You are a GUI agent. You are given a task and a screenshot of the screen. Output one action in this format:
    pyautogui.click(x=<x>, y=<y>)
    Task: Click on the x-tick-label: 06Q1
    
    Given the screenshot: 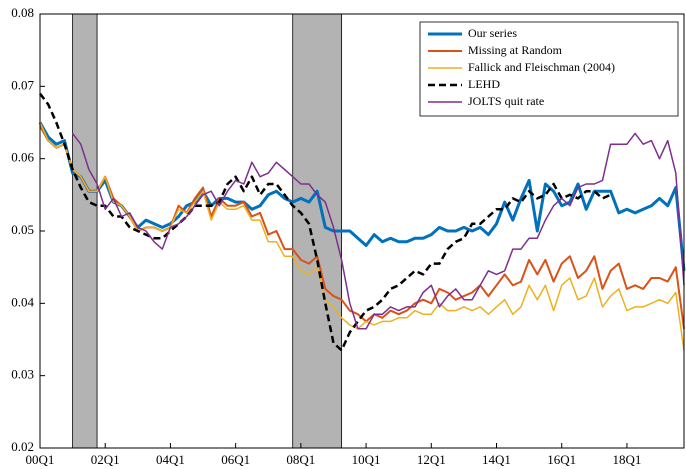 What is the action you would take?
    pyautogui.click(x=235, y=459)
    